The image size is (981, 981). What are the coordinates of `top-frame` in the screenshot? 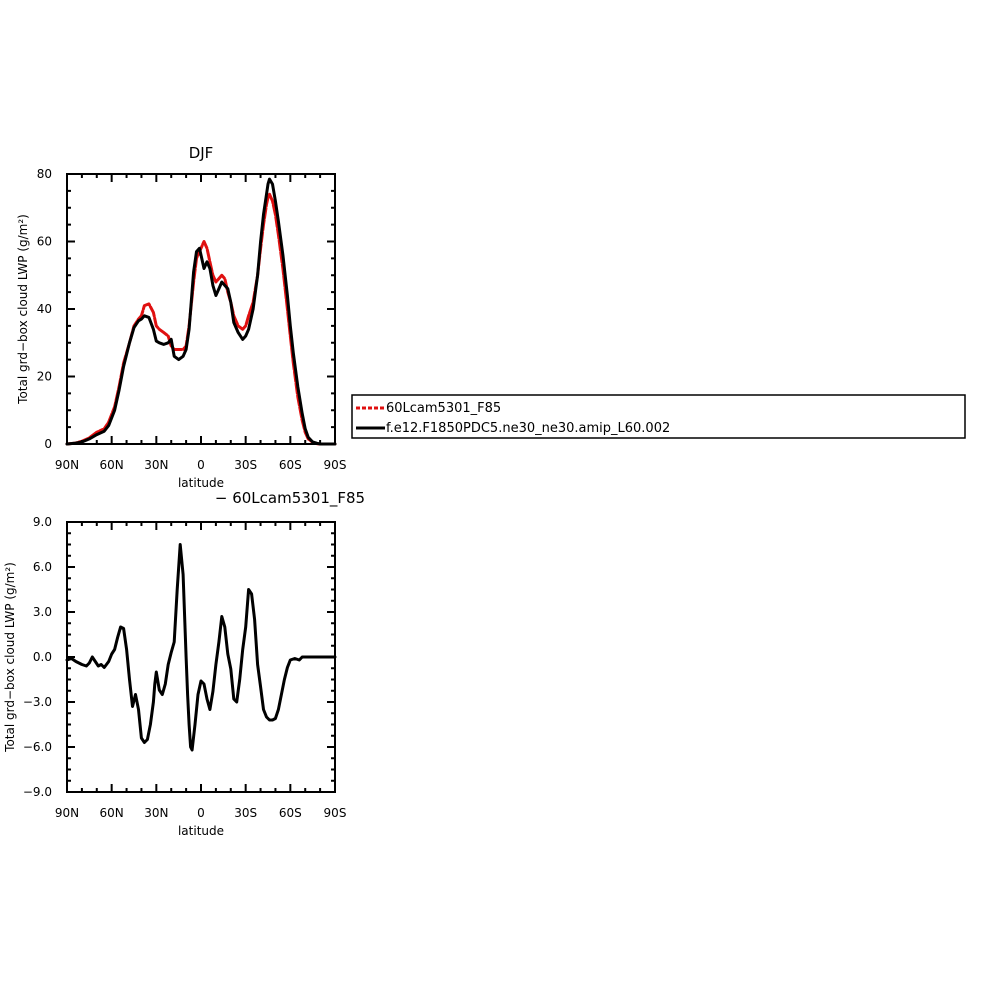 It's located at (201, 309).